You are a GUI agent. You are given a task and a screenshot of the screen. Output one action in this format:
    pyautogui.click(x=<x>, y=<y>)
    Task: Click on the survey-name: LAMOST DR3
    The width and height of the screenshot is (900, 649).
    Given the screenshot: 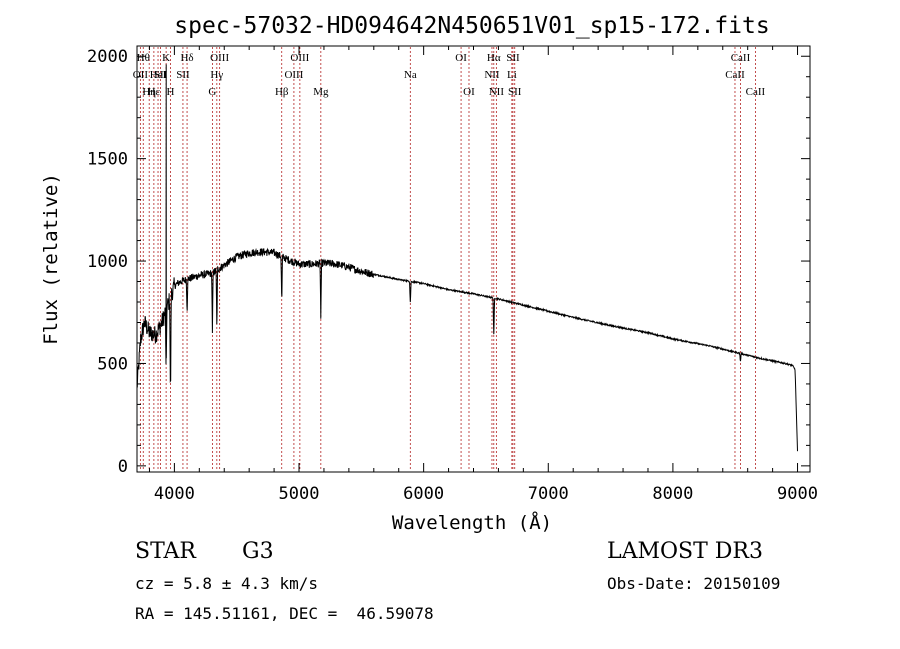 What is the action you would take?
    pyautogui.click(x=685, y=551)
    